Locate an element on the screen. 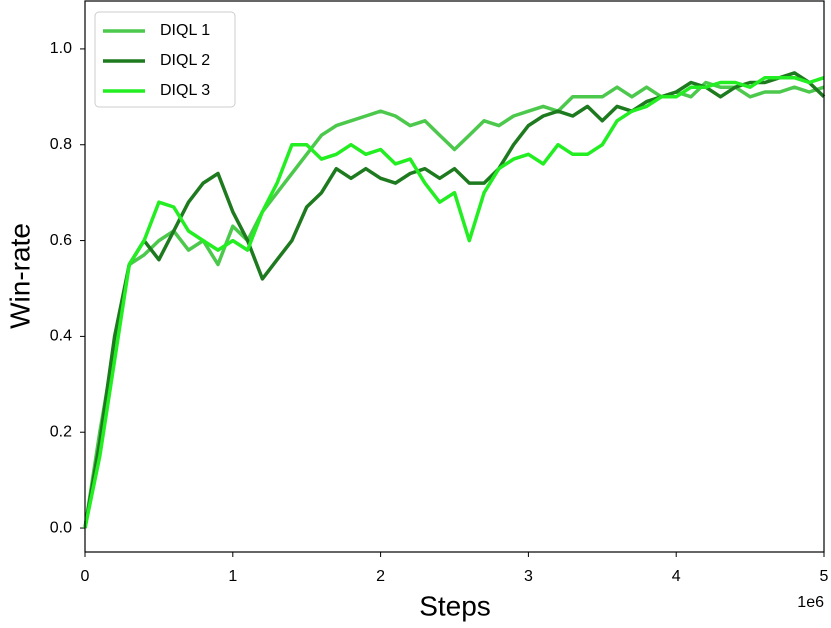  legend-label: DIQL 3 is located at coordinates (185, 90).